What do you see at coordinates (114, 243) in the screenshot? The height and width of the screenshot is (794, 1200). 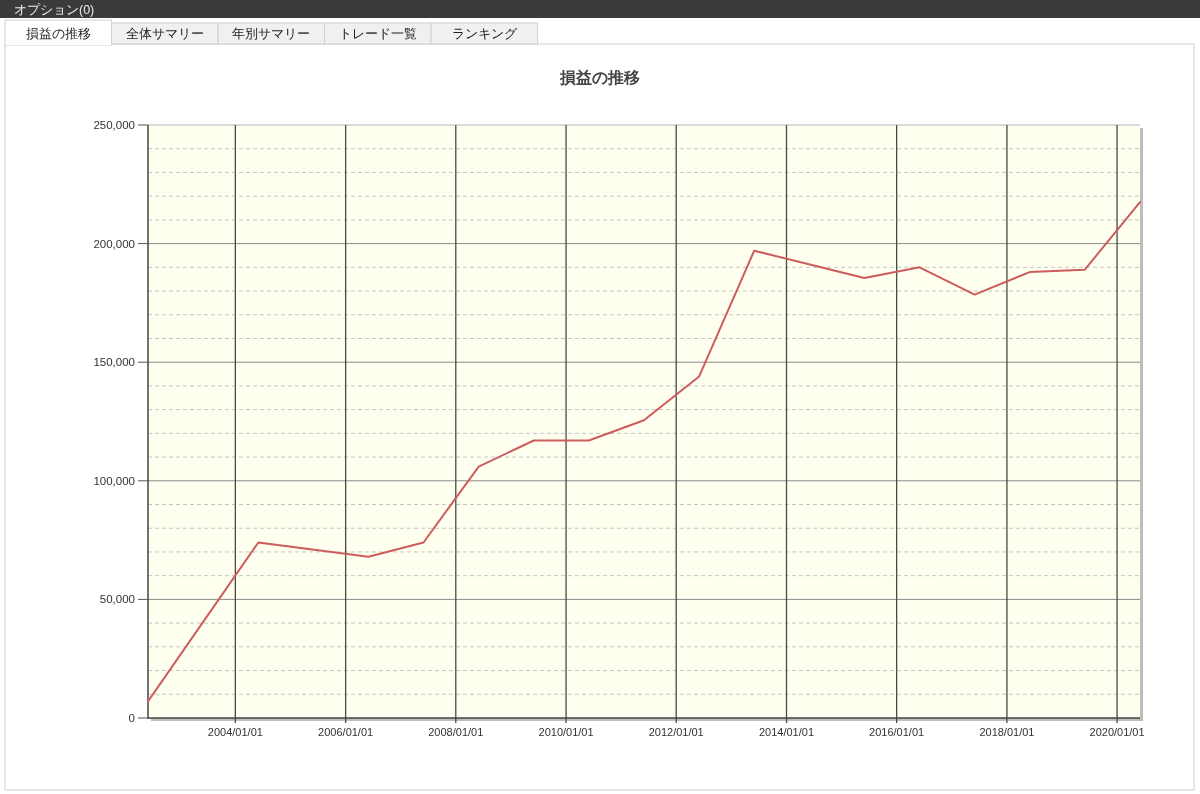 I see `y-tick-label: 200,000` at bounding box center [114, 243].